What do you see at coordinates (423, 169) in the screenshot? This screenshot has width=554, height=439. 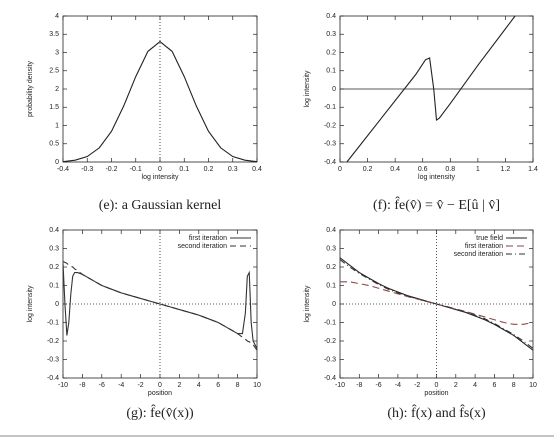 I see `x-tick-label: 0.6` at bounding box center [423, 169].